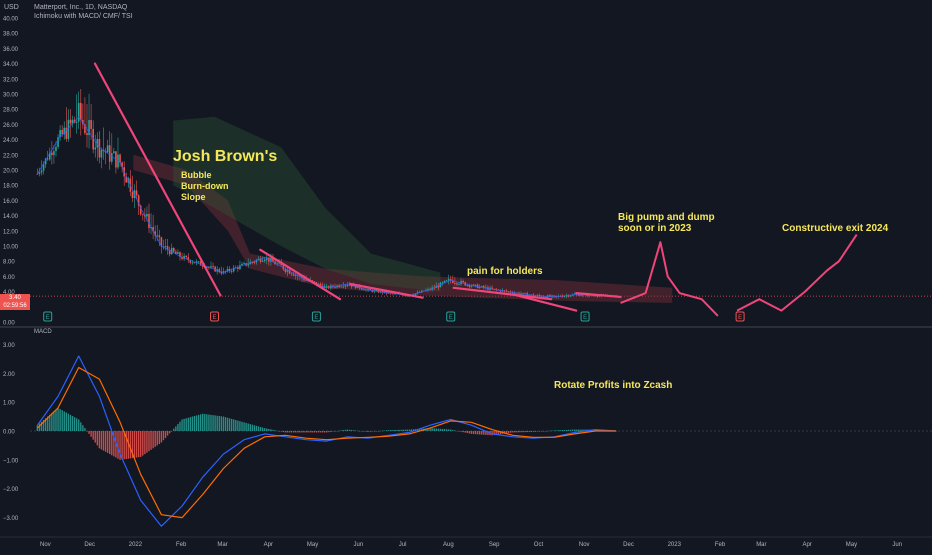  Describe the element at coordinates (720, 545) in the screenshot. I see `time-axis-tick: Feb` at that location.